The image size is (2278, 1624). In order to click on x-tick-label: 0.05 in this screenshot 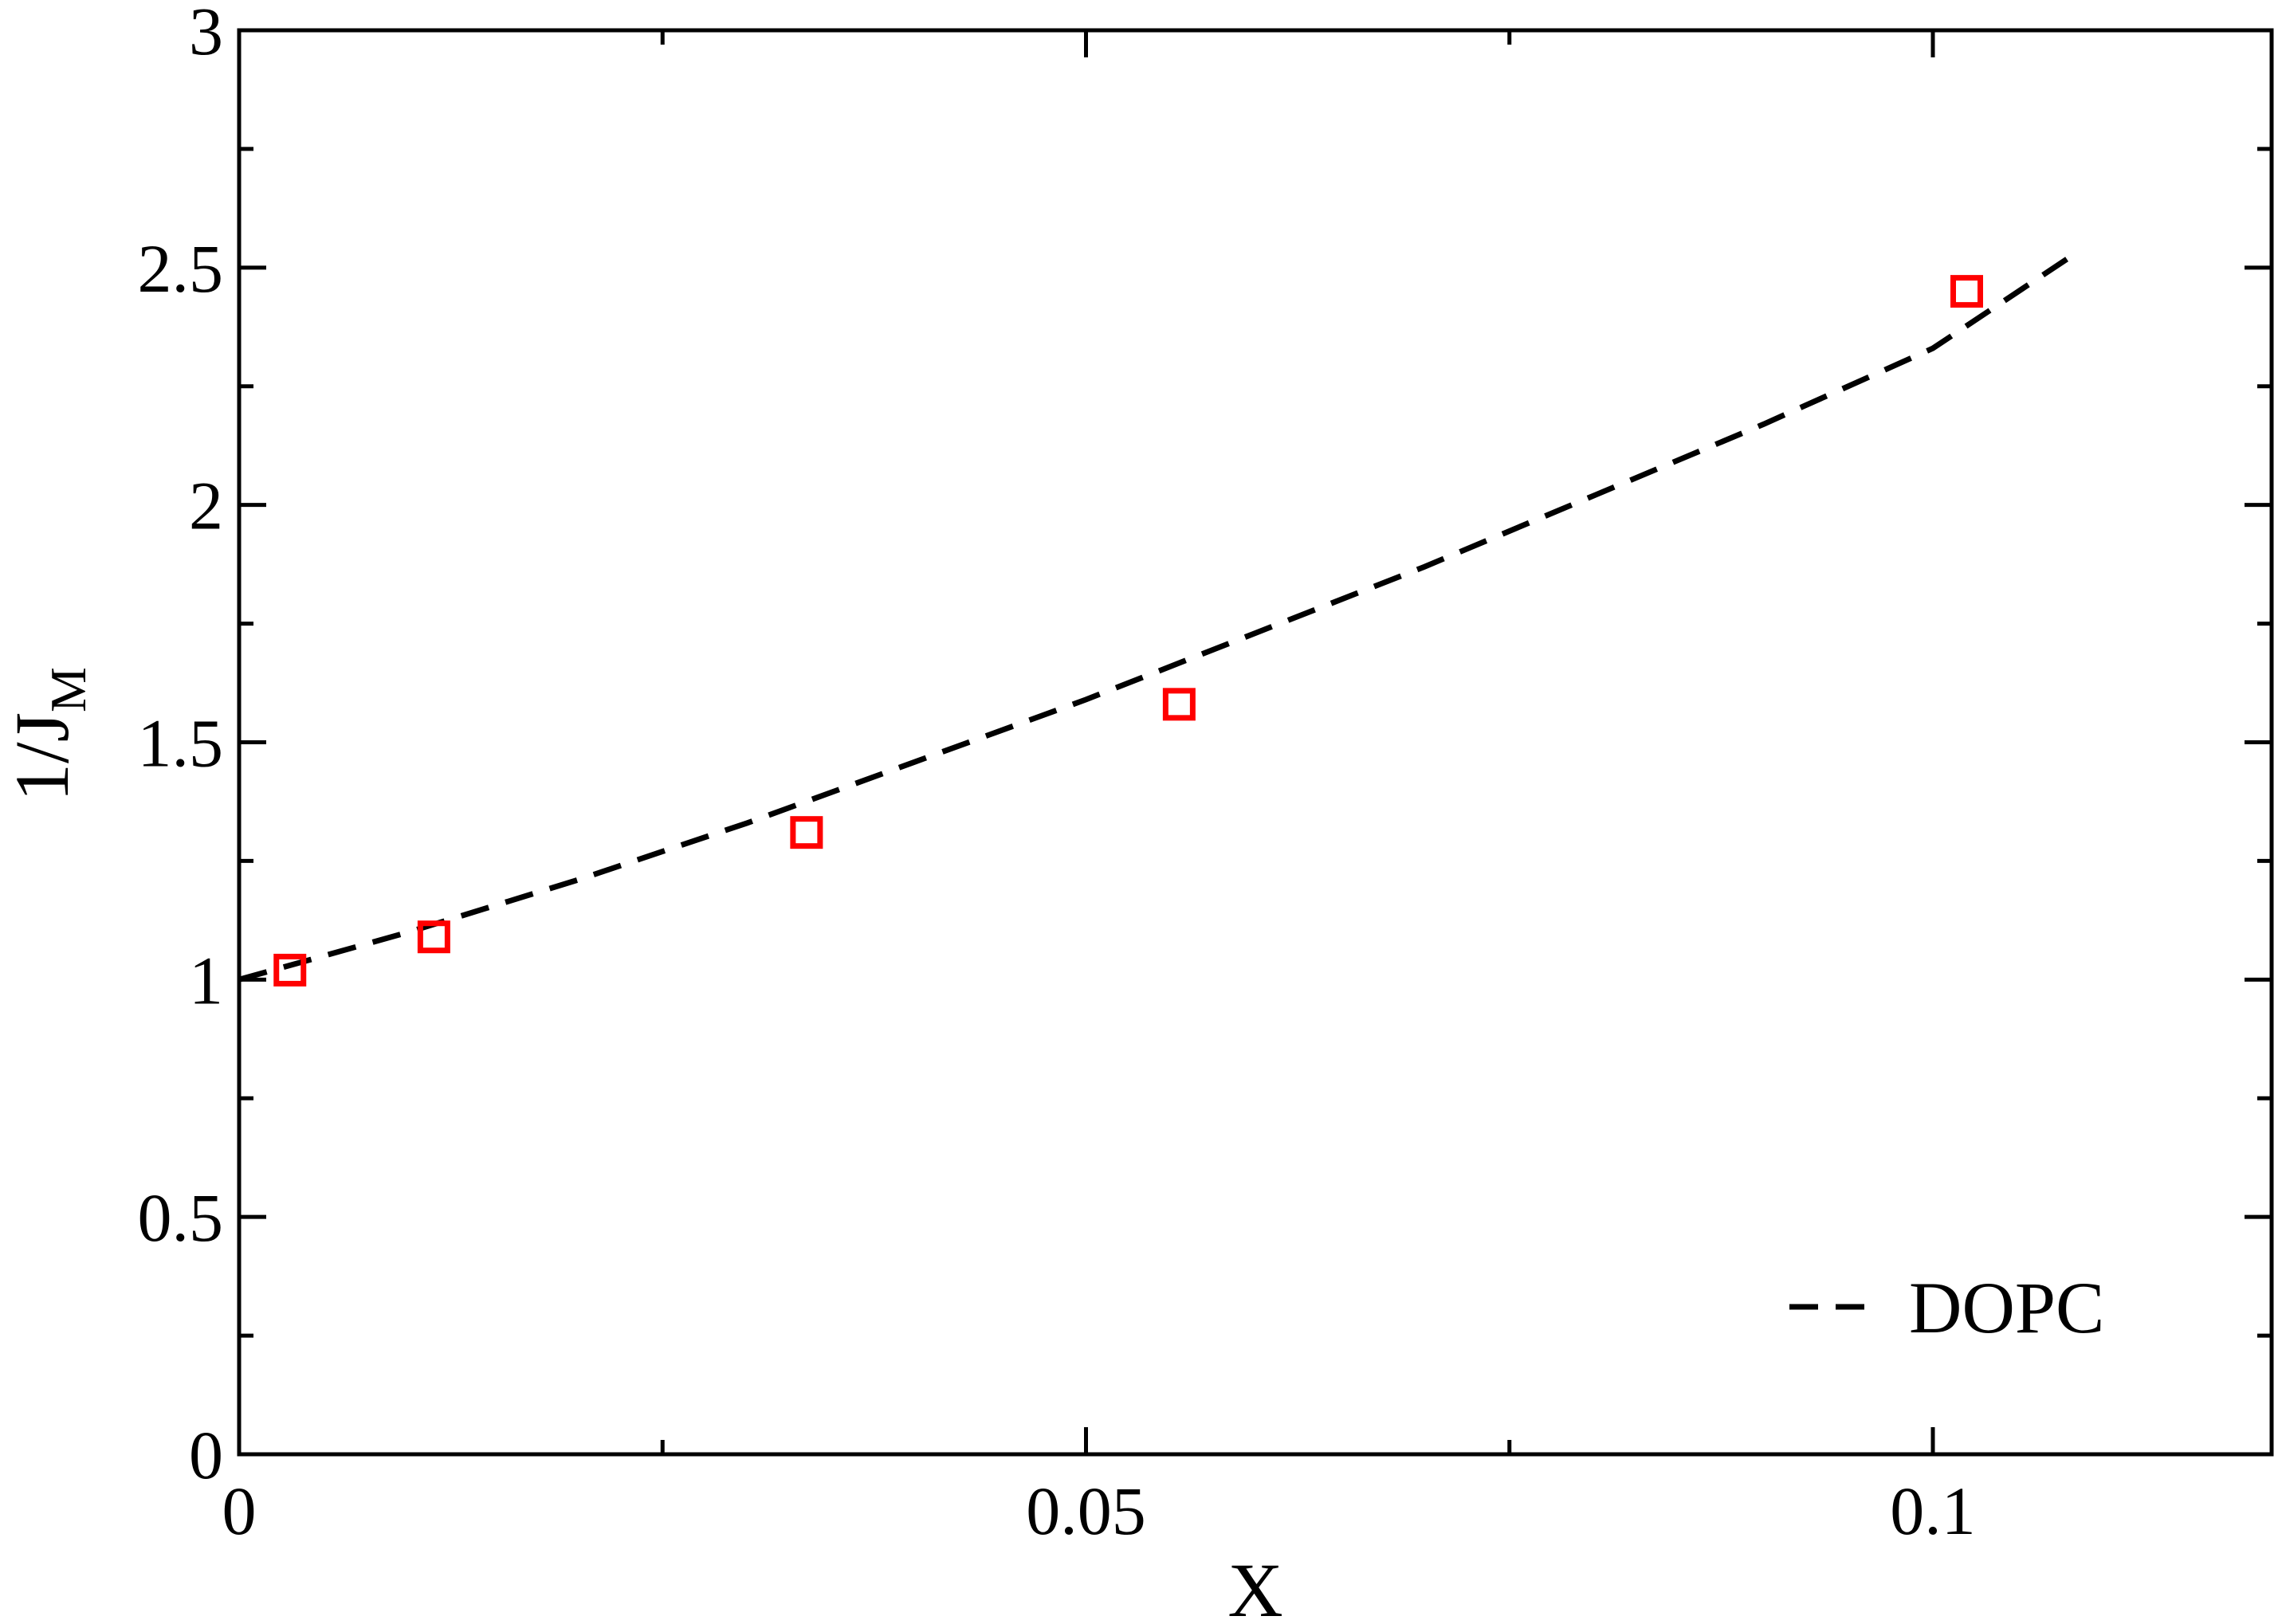, I will do `click(1086, 1511)`.